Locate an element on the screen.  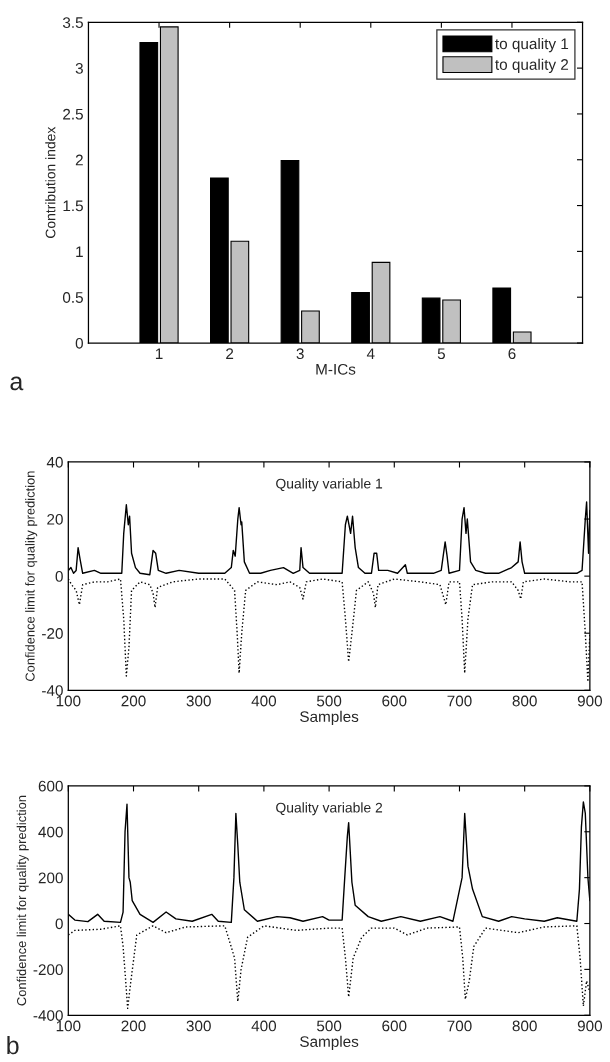
y-tick-label: 20 is located at coordinates (55, 519).